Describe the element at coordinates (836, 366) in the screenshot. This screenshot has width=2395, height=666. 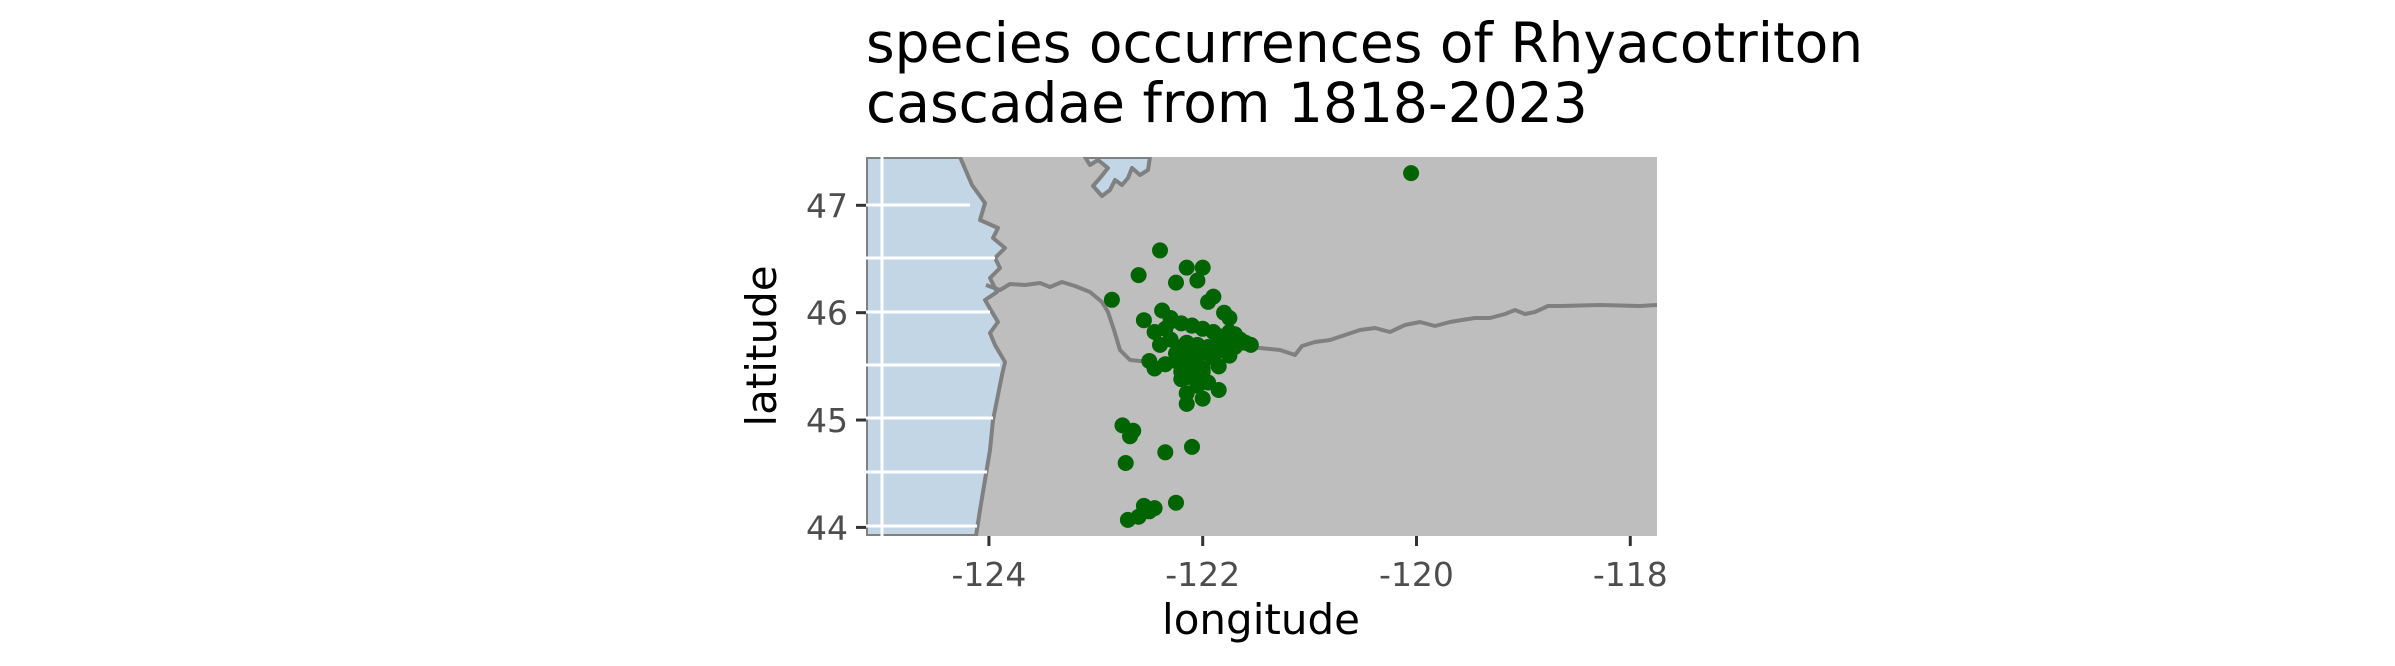
I see `y-axis-ticks: 47 46 45 44` at that location.